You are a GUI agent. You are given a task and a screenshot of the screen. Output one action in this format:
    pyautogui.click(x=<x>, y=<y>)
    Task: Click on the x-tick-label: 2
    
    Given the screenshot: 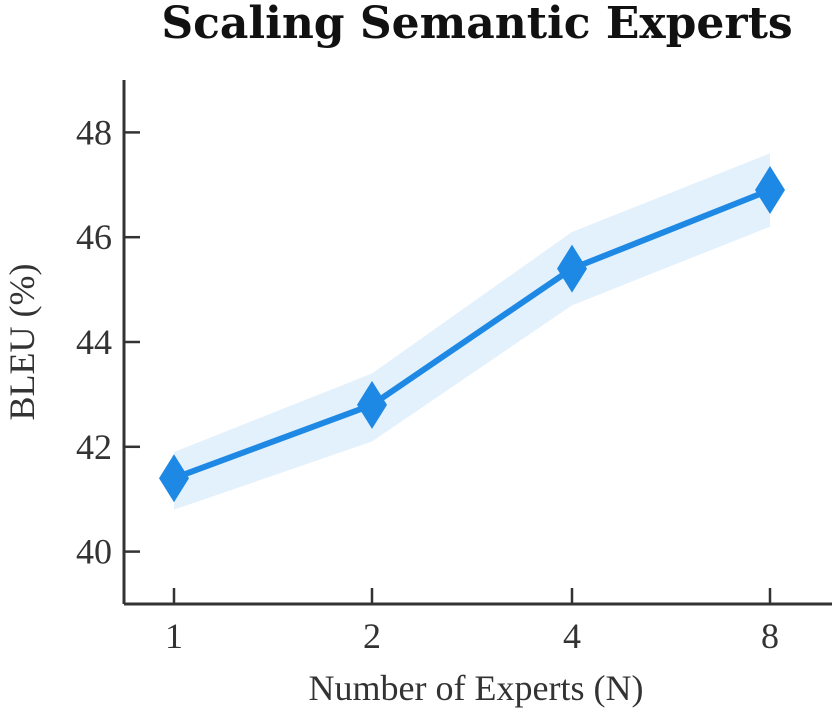 What is the action you would take?
    pyautogui.click(x=372, y=636)
    